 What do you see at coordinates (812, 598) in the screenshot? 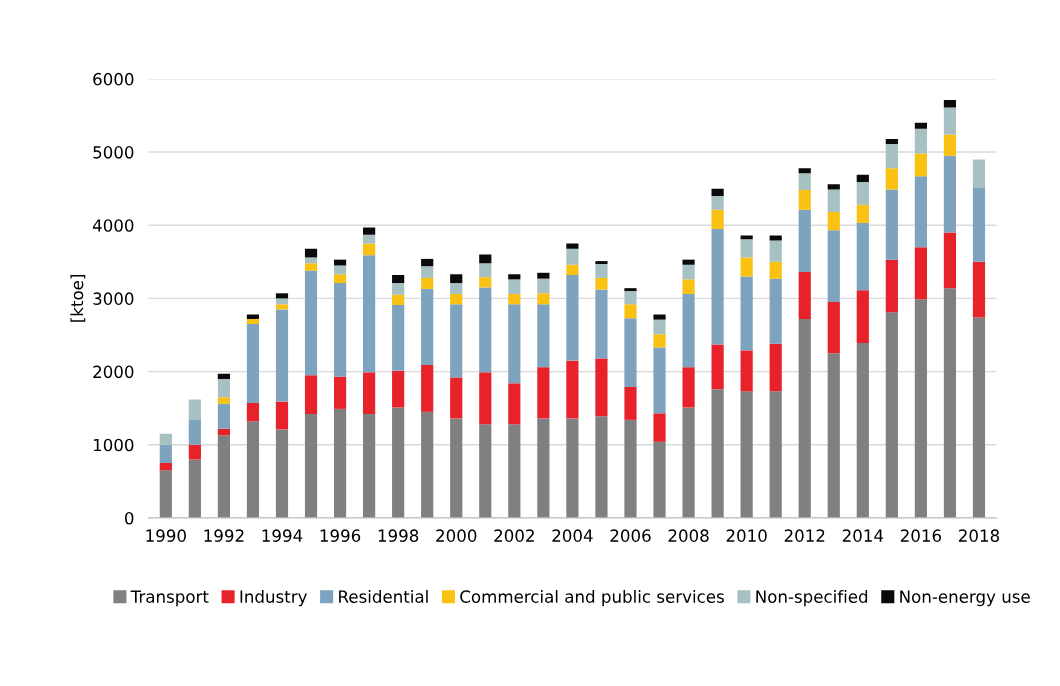
I see `legend-label: Non-specified` at bounding box center [812, 598].